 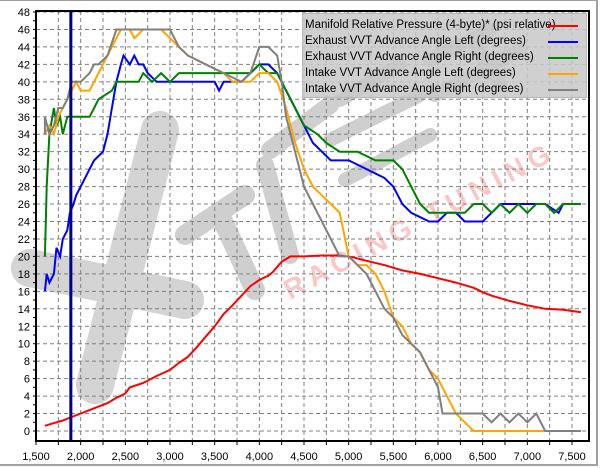 What do you see at coordinates (27, 362) in the screenshot?
I see `y-tick-label: 8` at bounding box center [27, 362].